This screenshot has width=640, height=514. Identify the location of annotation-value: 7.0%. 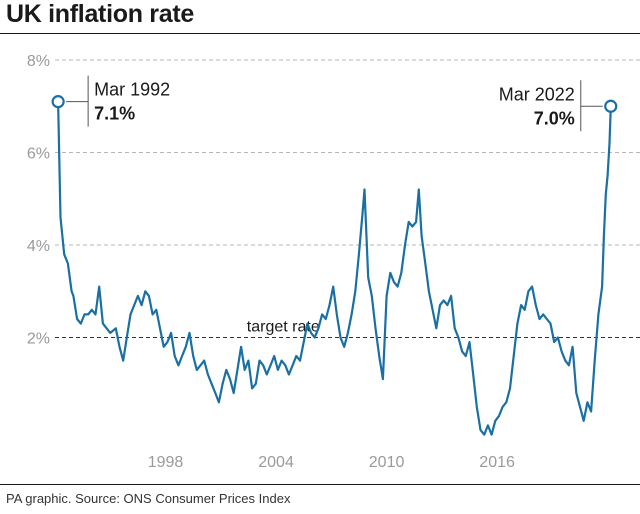
(554, 118).